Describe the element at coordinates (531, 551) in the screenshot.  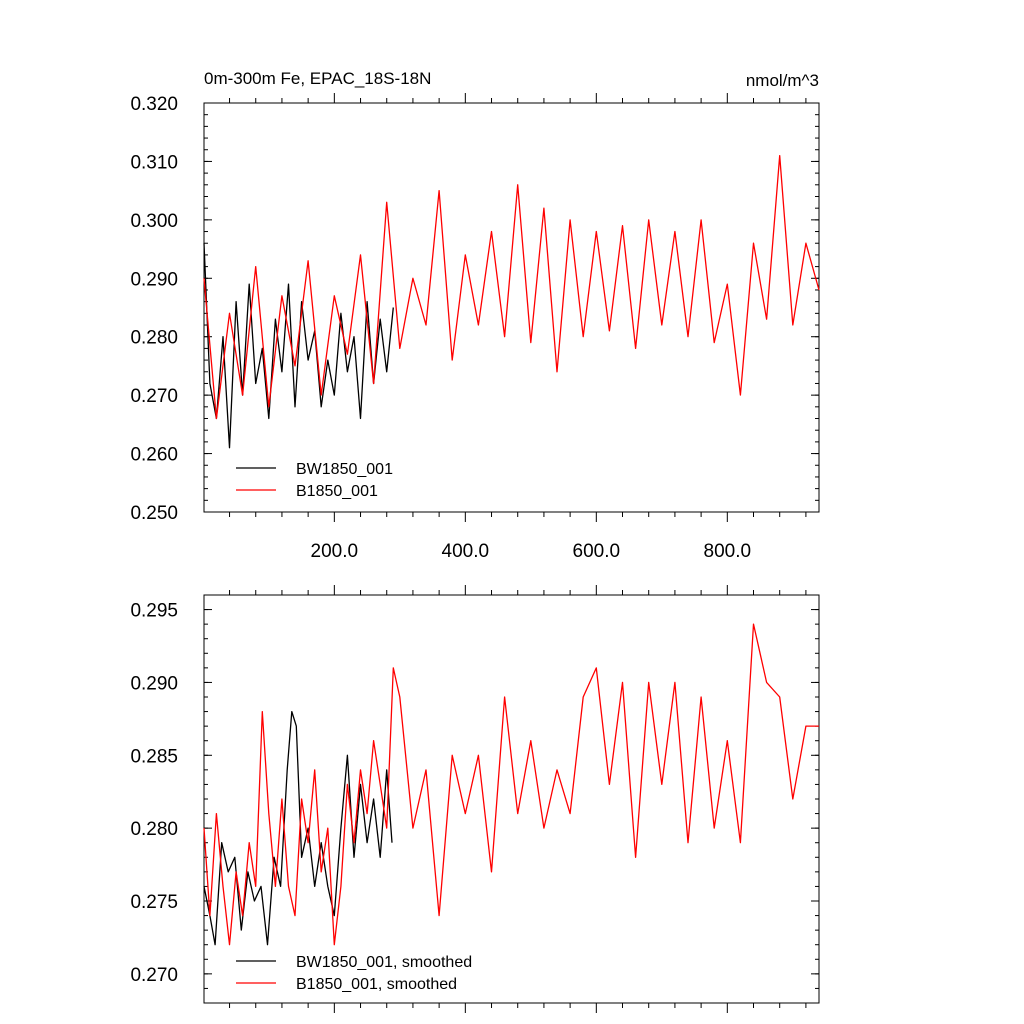
I see `top-x-tick-labels: 200.0 400.0 600.0 800.0` at that location.